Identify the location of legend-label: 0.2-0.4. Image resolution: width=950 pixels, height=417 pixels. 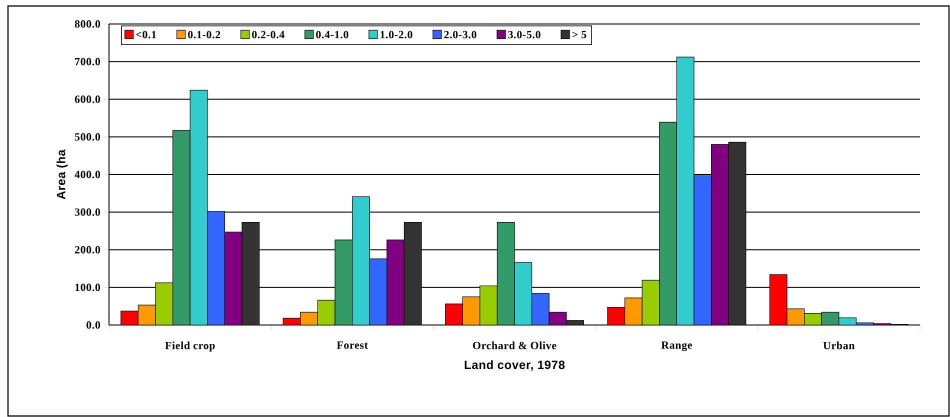
(268, 34).